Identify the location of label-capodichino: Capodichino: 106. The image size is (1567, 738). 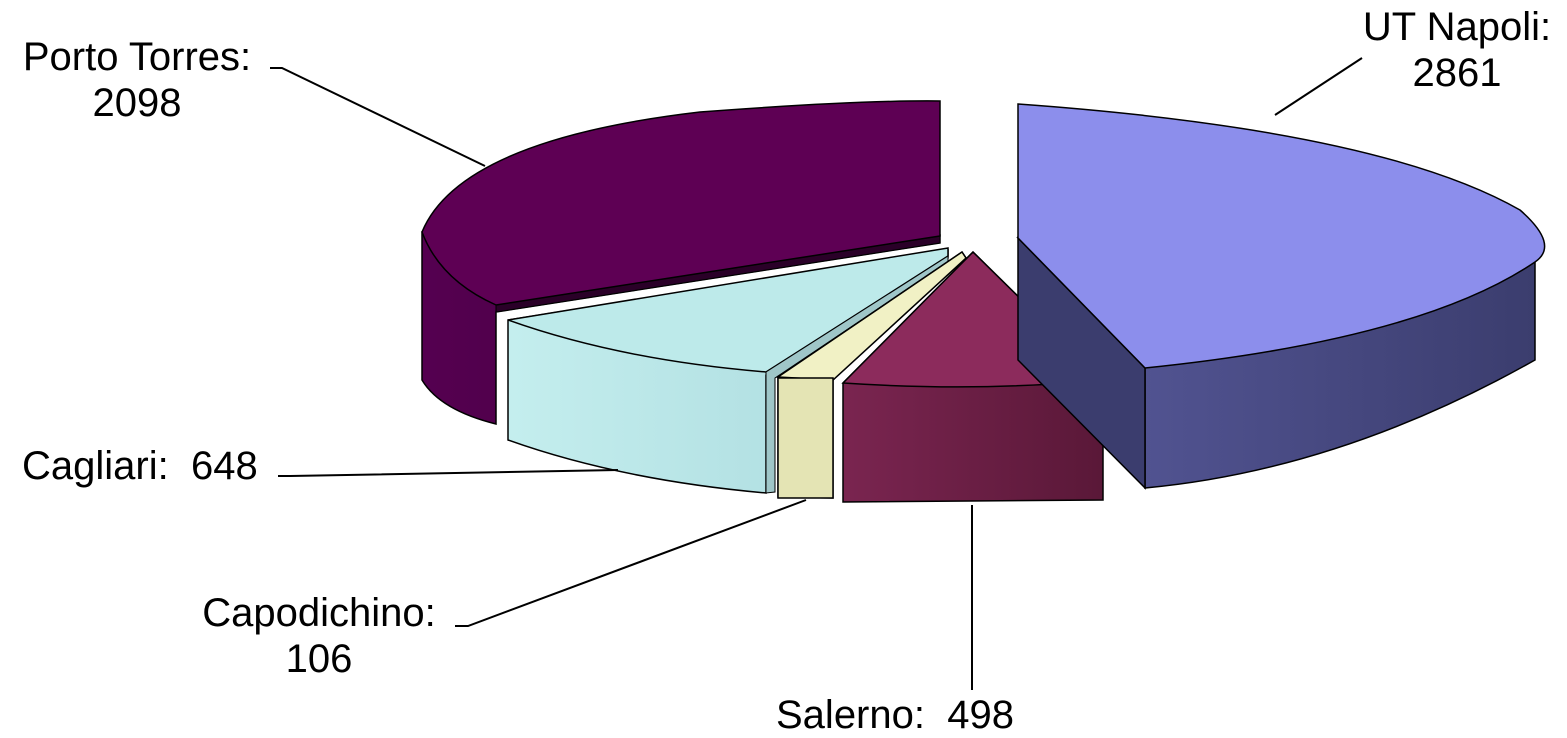
(319, 636).